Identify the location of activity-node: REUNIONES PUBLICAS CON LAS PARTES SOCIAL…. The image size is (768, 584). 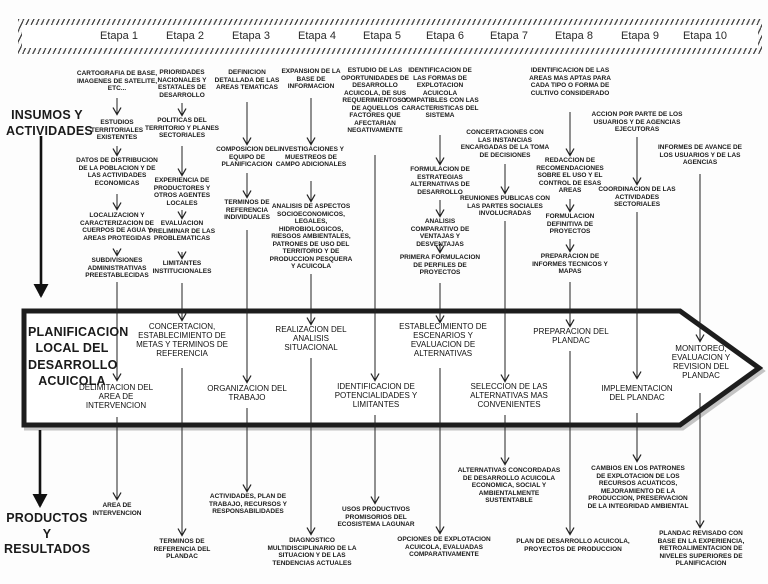
(505, 206).